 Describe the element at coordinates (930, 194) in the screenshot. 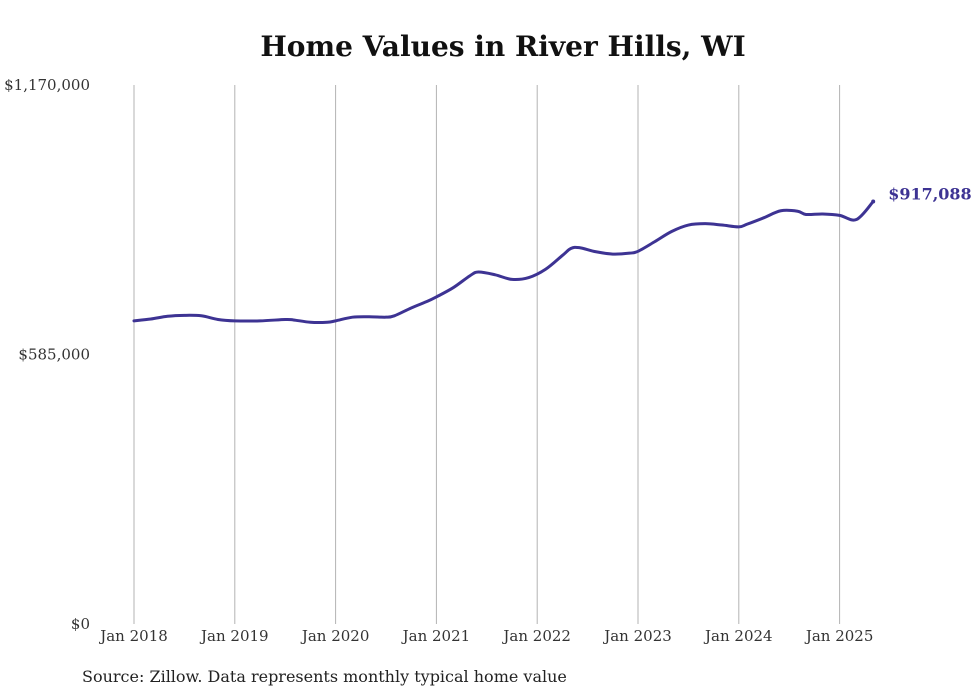

I see `series-end-label: $917,088` at that location.